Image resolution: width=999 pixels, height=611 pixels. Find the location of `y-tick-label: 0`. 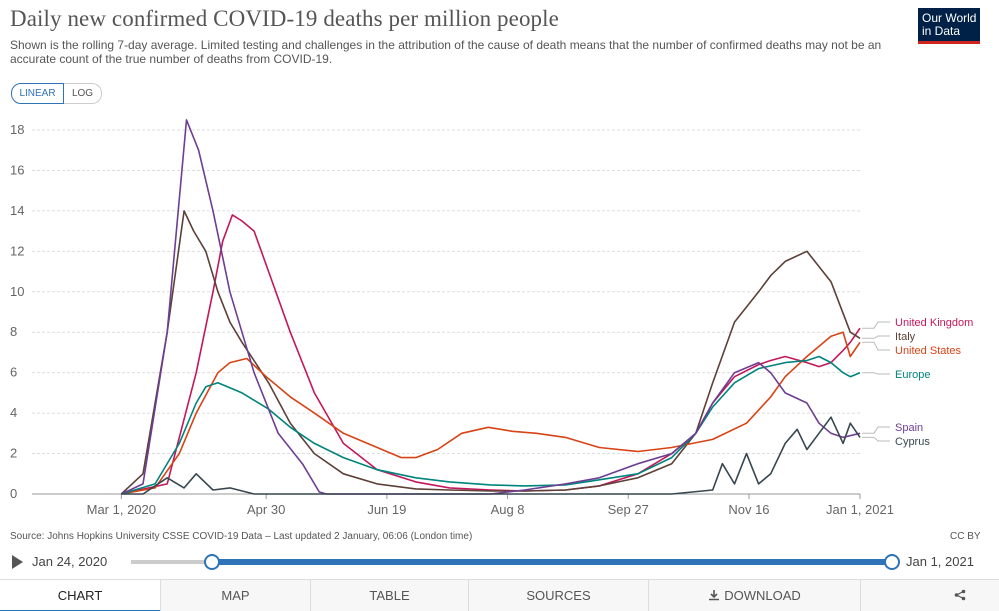

y-tick-label: 0 is located at coordinates (13, 493).